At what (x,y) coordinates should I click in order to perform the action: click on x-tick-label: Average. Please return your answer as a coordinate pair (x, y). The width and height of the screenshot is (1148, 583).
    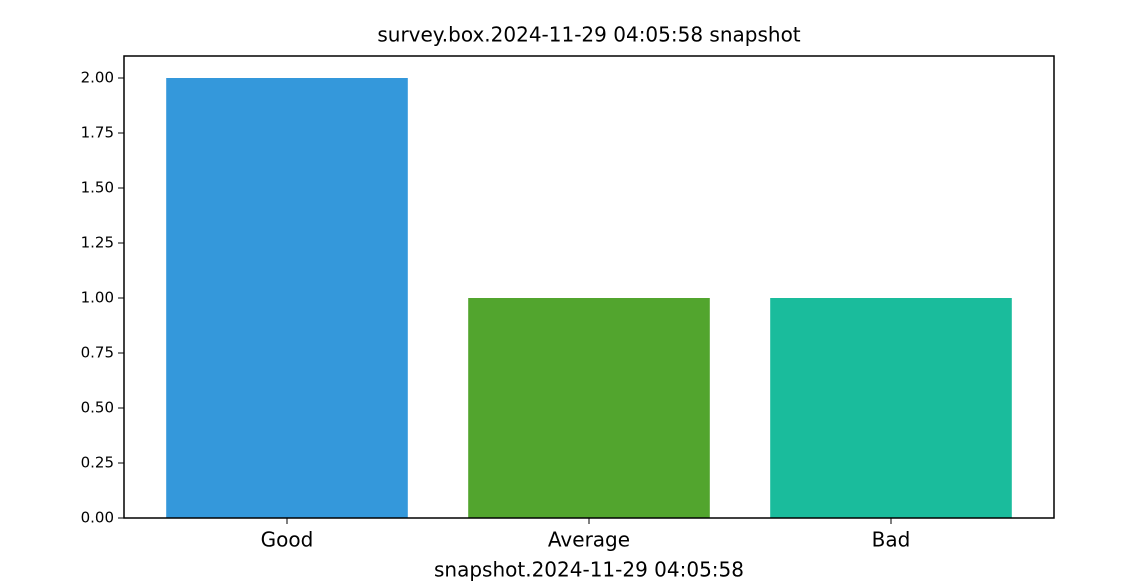
    Looking at the image, I should click on (589, 540).